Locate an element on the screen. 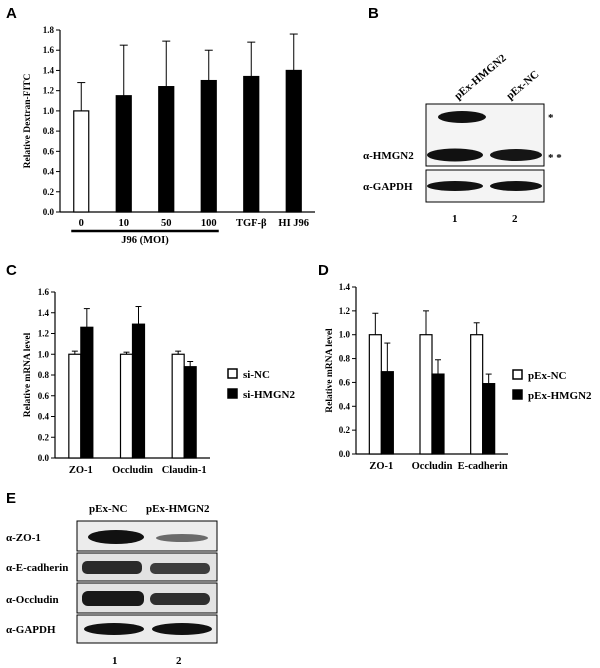 The image size is (600, 668). group-label: J96 (MOI) is located at coordinates (145, 240).